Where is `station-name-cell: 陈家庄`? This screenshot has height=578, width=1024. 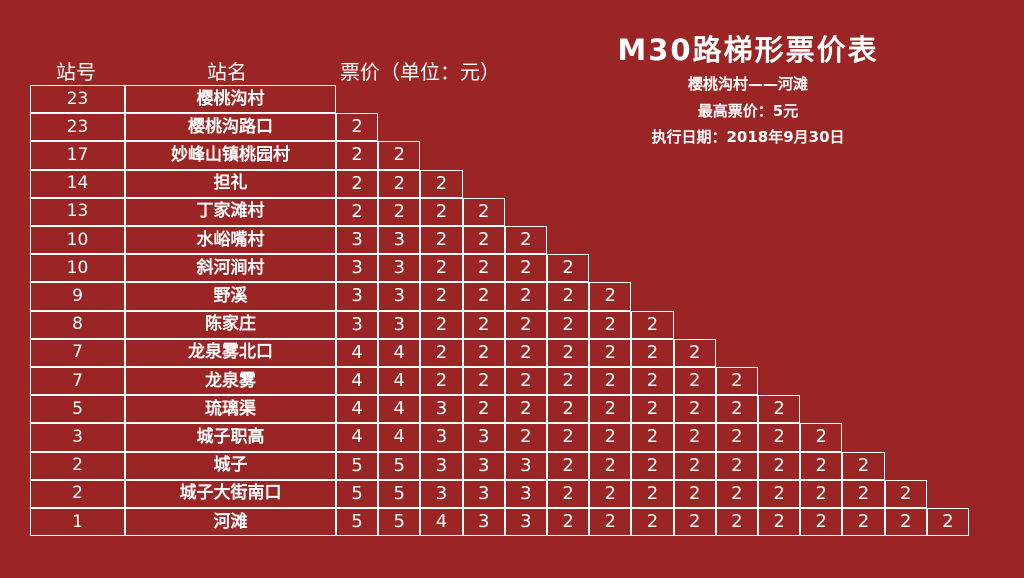 station-name-cell: 陈家庄 is located at coordinates (230, 324).